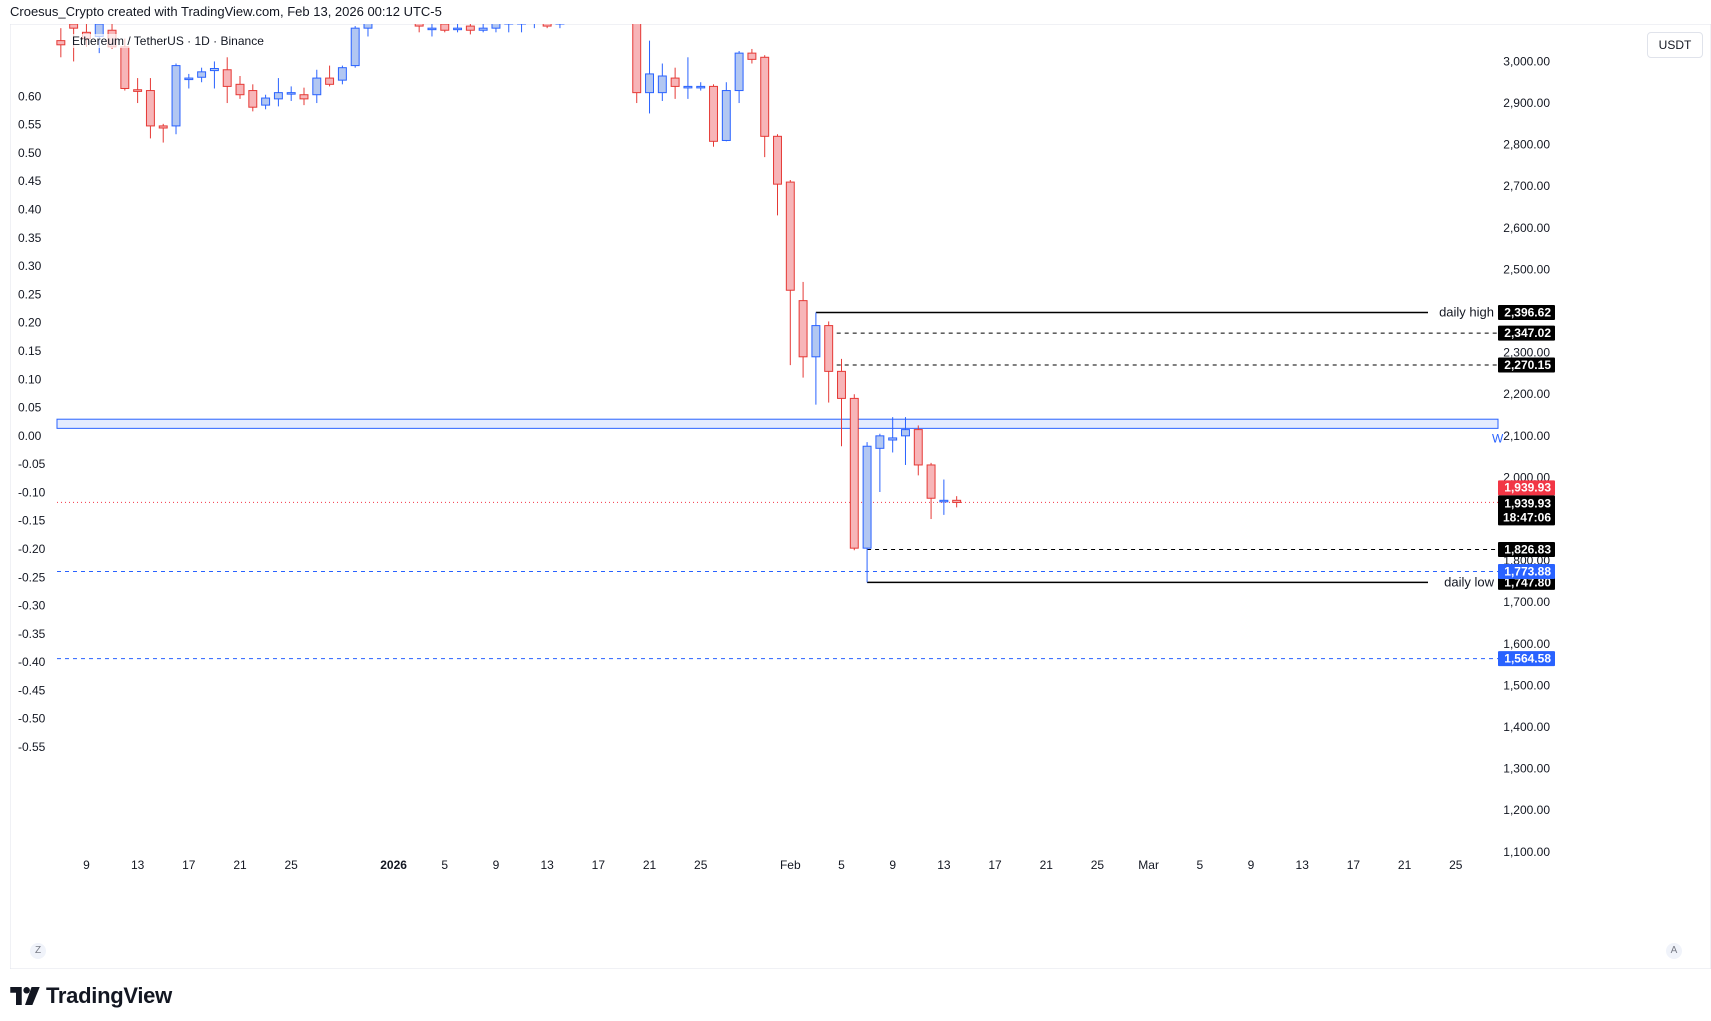 The height and width of the screenshot is (1021, 1711). What do you see at coordinates (32, 719) in the screenshot?
I see `left-axis-tick-label: -0.50` at bounding box center [32, 719].